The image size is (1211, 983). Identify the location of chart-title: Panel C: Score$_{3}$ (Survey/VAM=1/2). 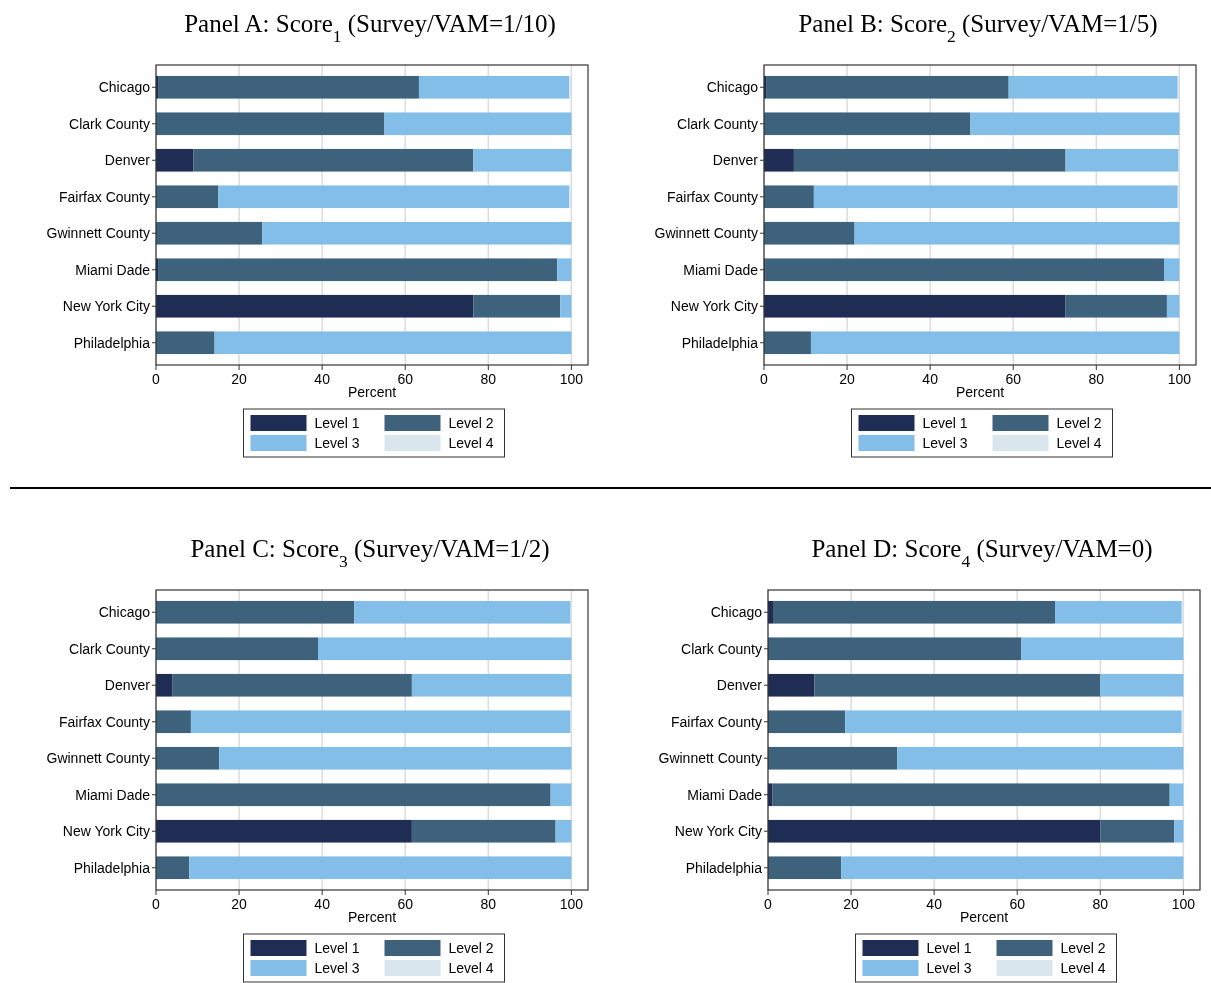
(370, 553).